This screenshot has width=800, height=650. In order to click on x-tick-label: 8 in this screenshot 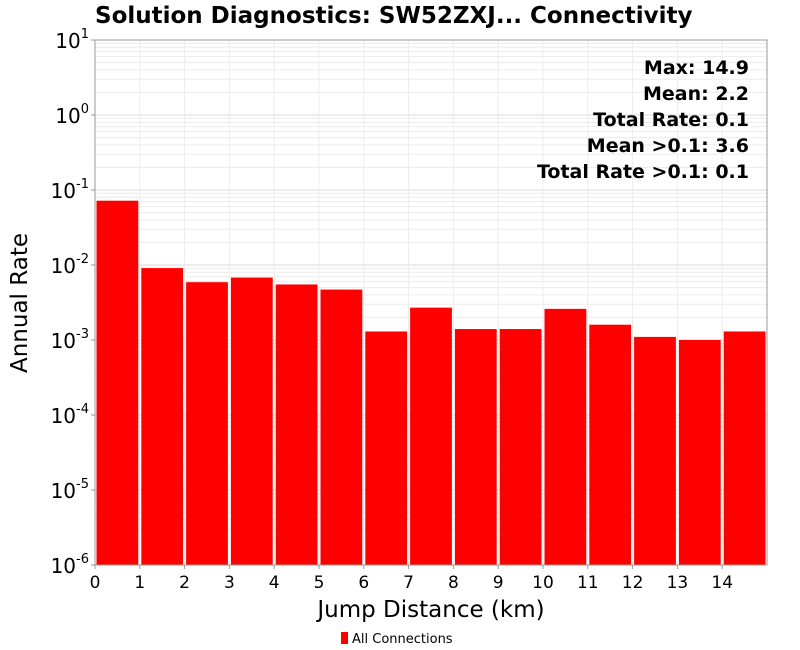, I will do `click(453, 583)`.